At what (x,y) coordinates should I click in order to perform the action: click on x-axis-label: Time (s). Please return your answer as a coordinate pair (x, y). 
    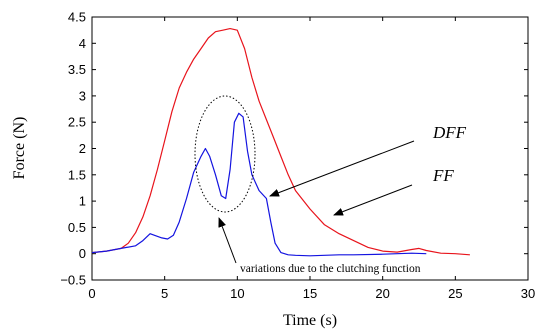
    Looking at the image, I should click on (310, 320).